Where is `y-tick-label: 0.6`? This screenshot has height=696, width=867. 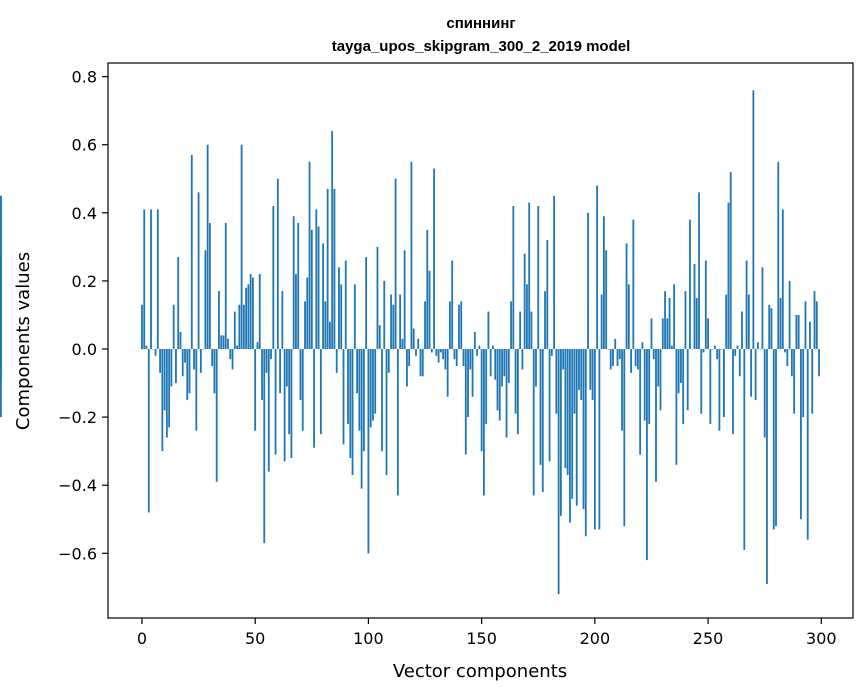
y-tick-label: 0.6 is located at coordinates (84, 145).